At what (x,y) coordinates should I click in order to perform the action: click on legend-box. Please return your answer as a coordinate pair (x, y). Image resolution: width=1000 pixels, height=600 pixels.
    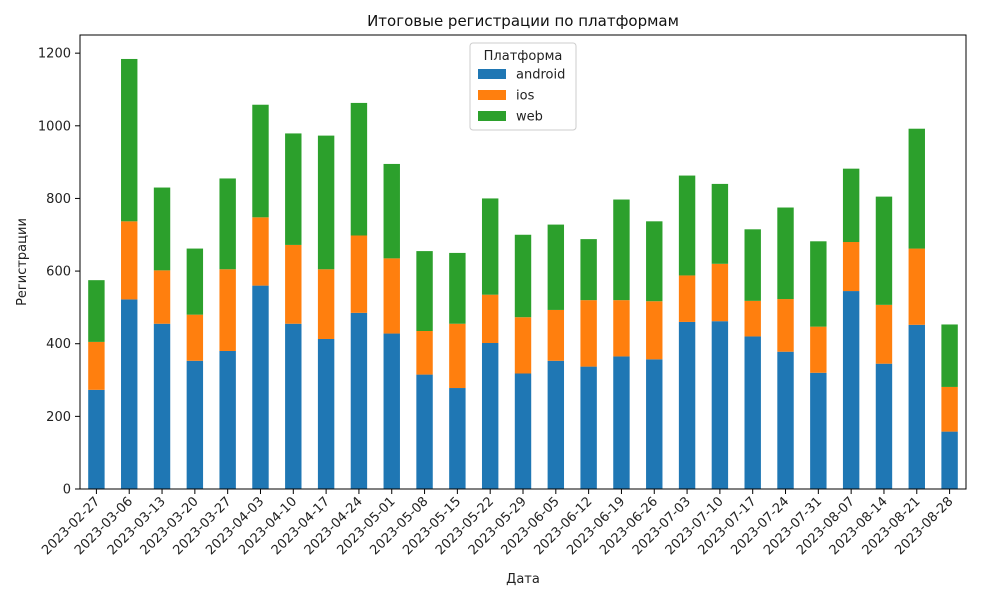
    Looking at the image, I should click on (523, 86).